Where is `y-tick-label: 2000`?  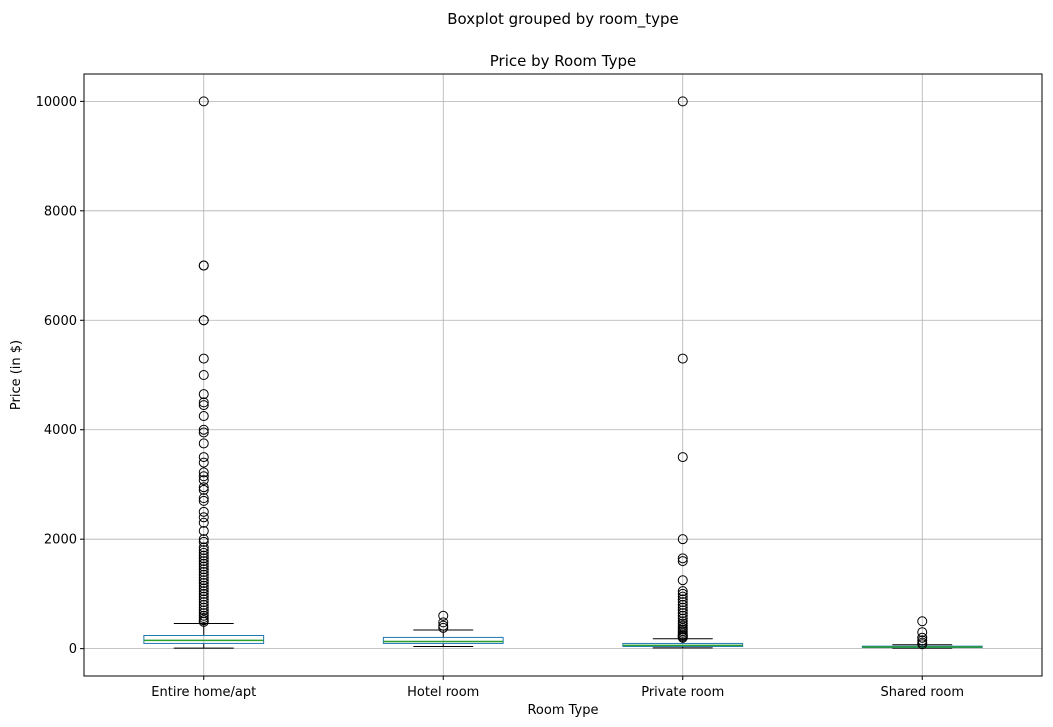 y-tick-label: 2000 is located at coordinates (60, 540).